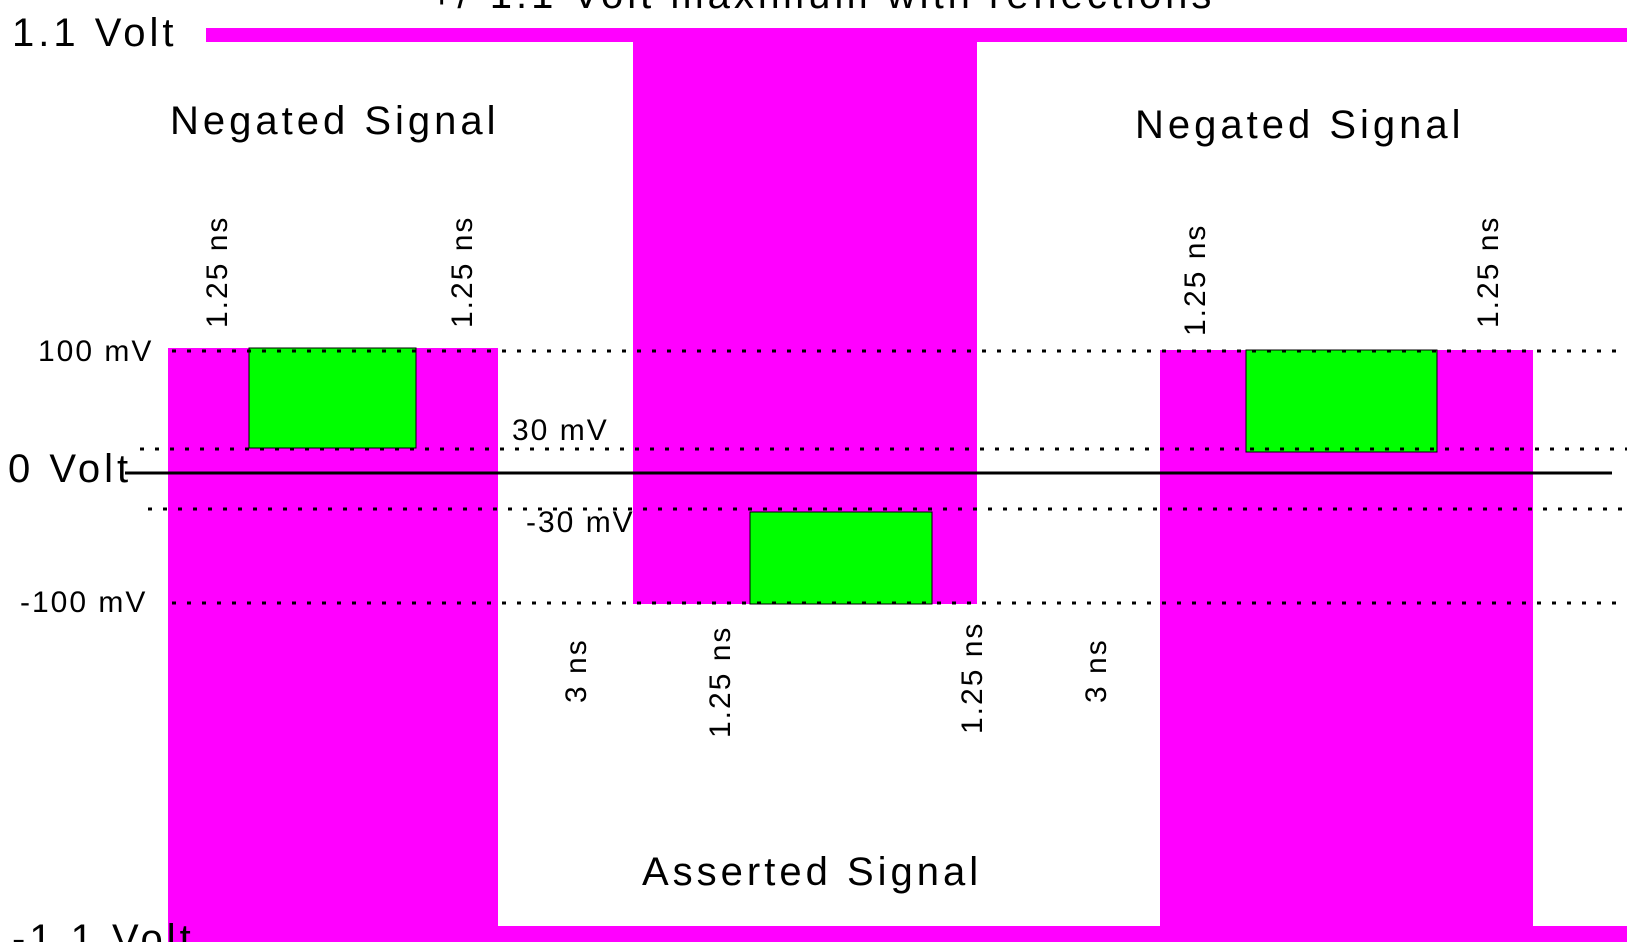  I want to click on valid-window-middle, so click(841, 558).